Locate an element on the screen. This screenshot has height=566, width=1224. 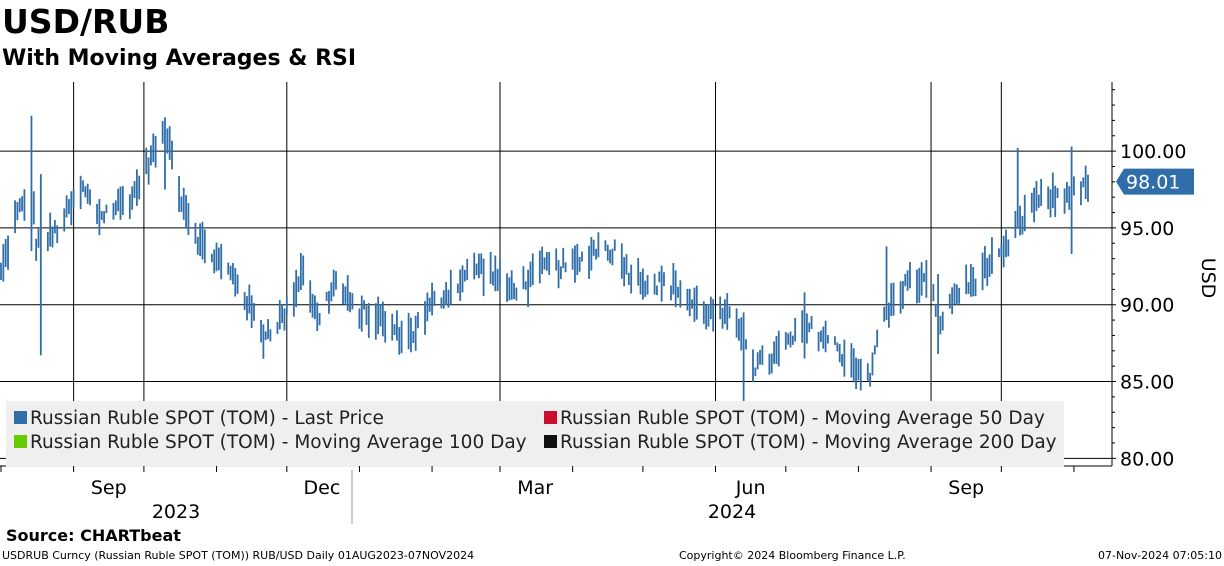
chart-subtitle: With Moving Averages & RSI is located at coordinates (179, 58).